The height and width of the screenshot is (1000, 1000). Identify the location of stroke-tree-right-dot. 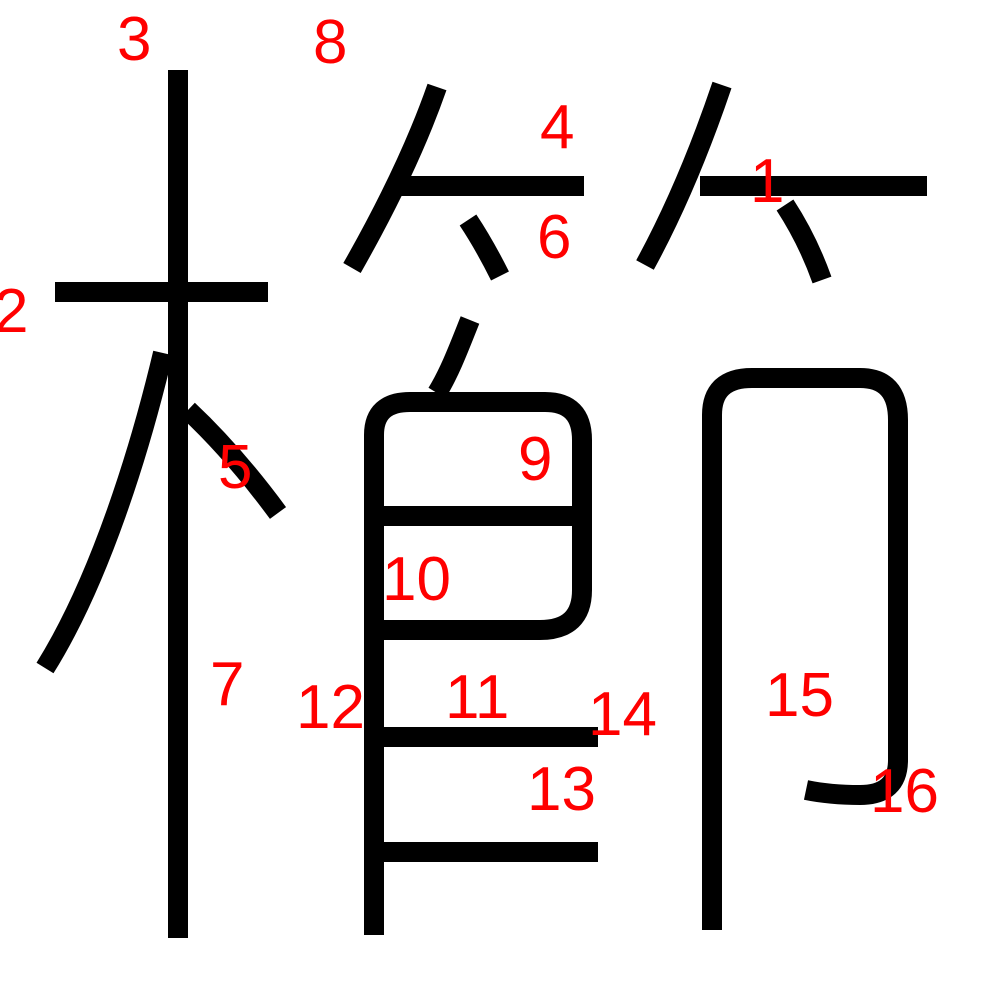
(234, 460).